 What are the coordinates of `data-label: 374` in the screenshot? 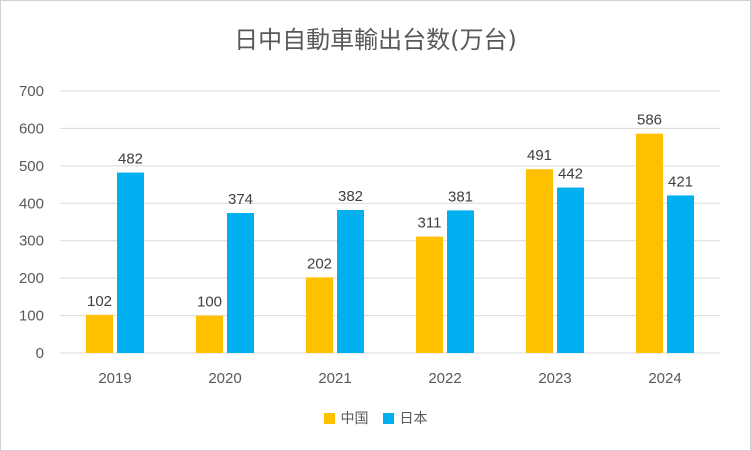 It's located at (240, 199).